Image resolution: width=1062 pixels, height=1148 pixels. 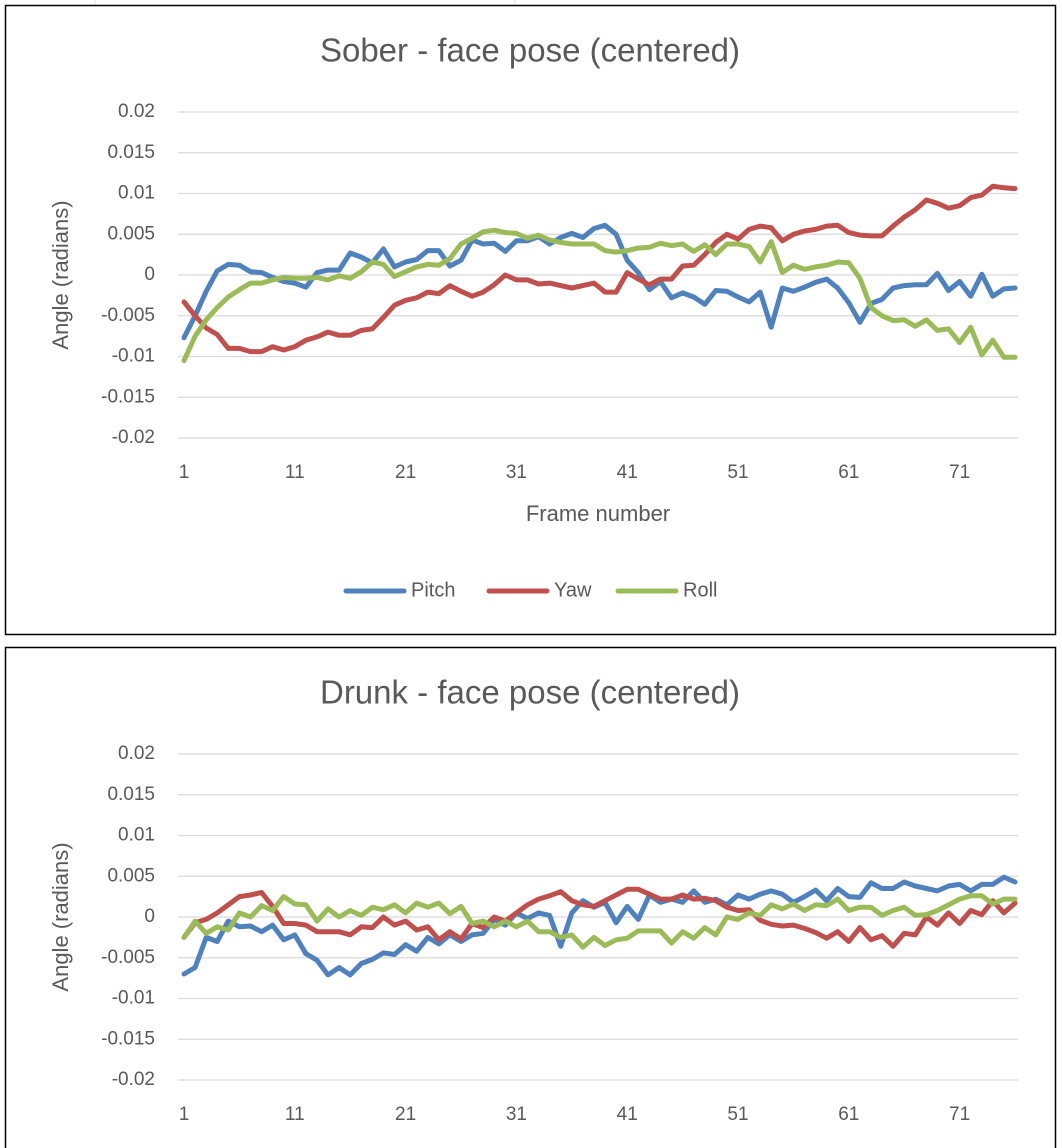 What do you see at coordinates (433, 590) in the screenshot?
I see `legend-label: Pitch` at bounding box center [433, 590].